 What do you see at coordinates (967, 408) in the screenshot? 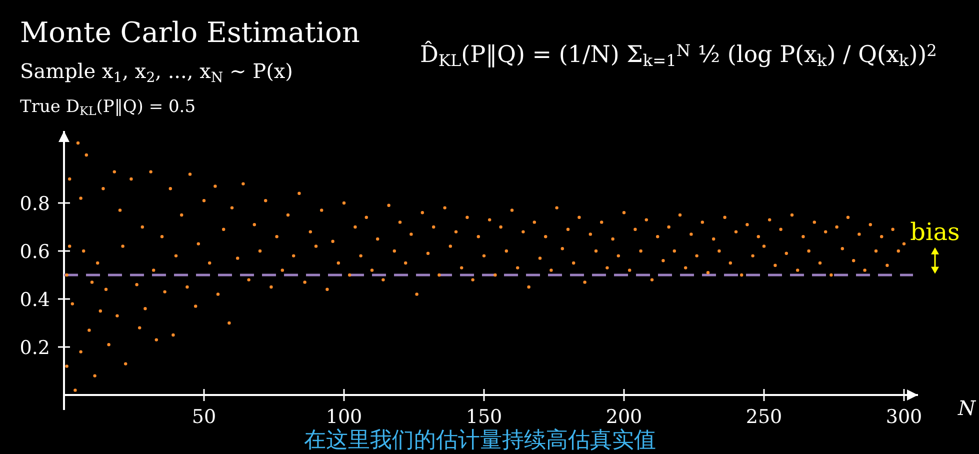
I see `x-axis-title: N` at bounding box center [967, 408].